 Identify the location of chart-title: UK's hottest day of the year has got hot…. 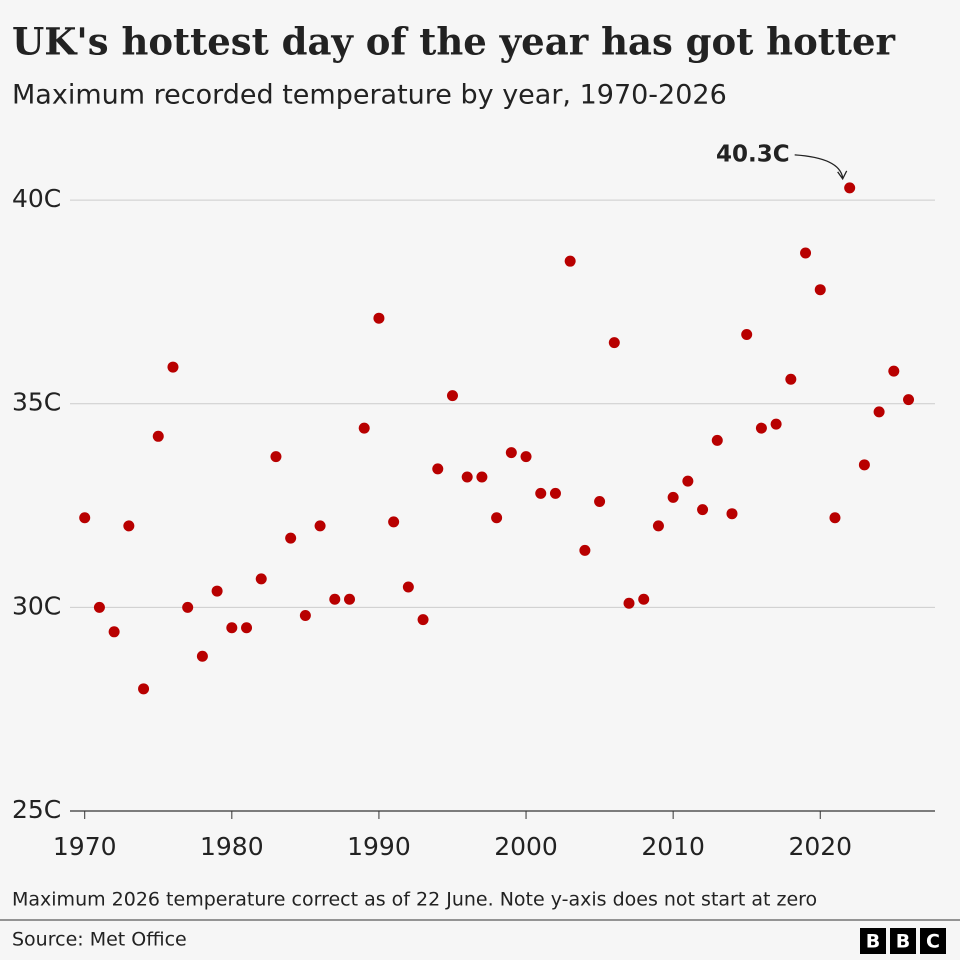
(453, 42).